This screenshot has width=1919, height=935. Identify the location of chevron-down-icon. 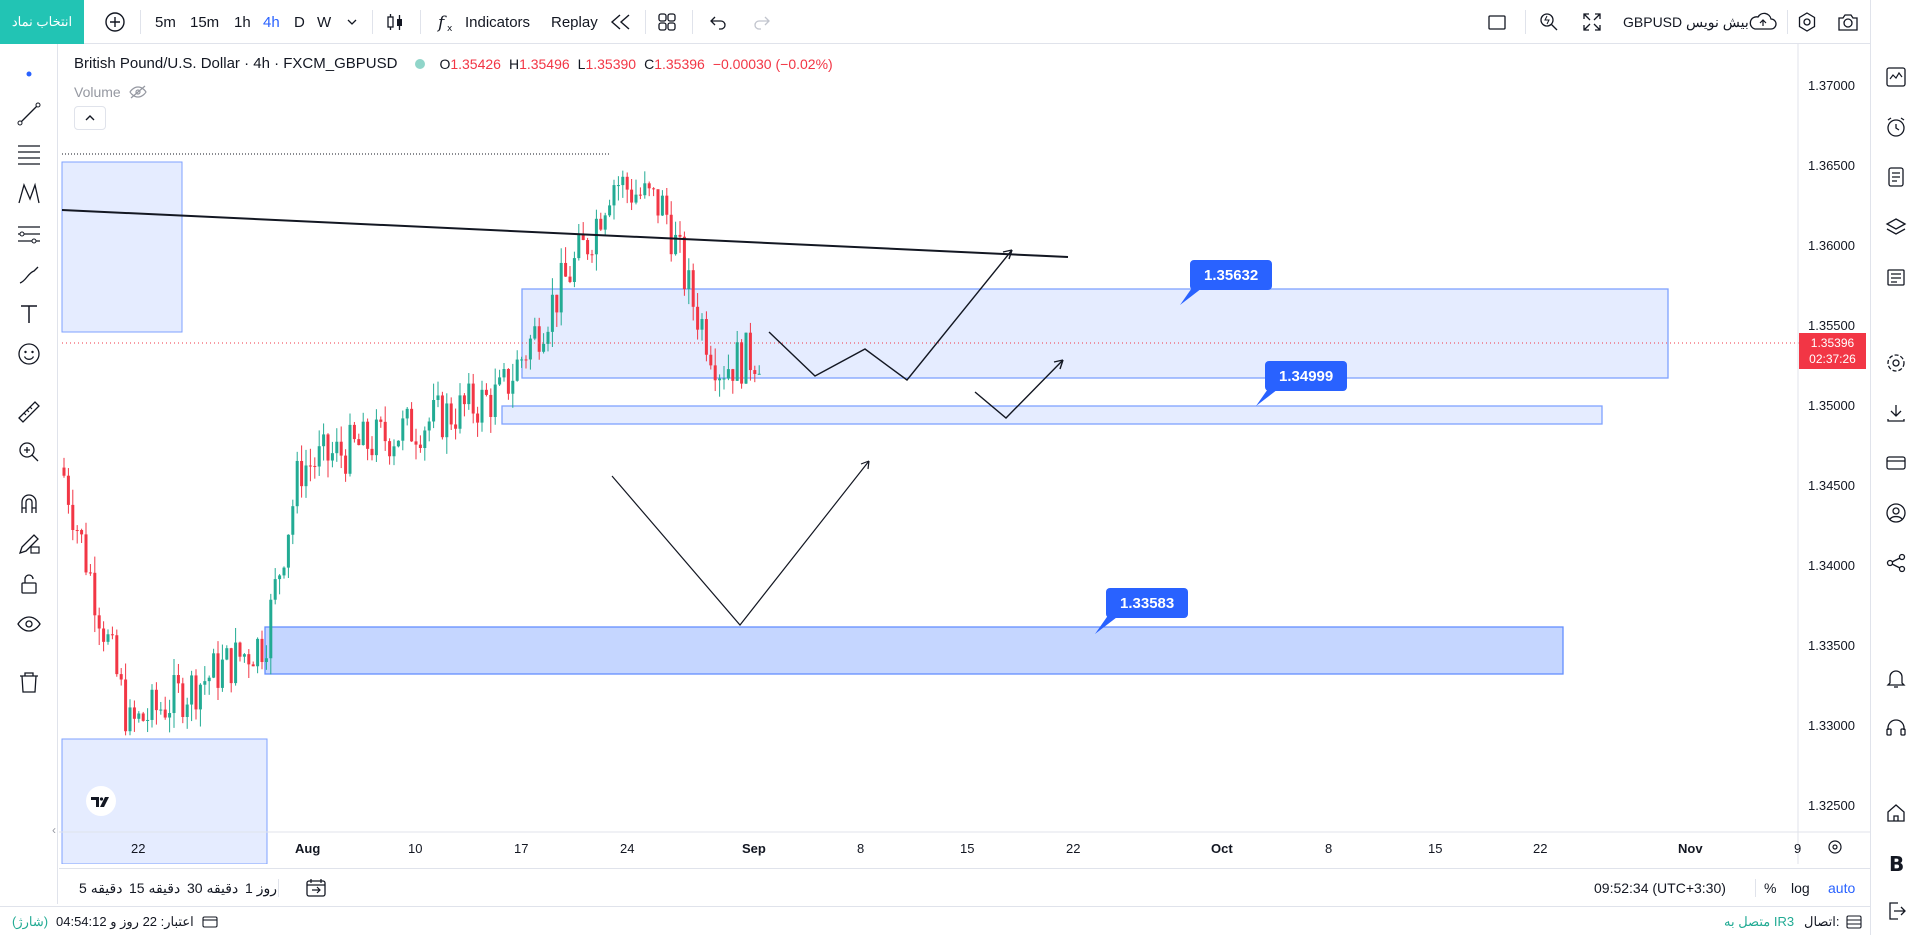
(352, 22).